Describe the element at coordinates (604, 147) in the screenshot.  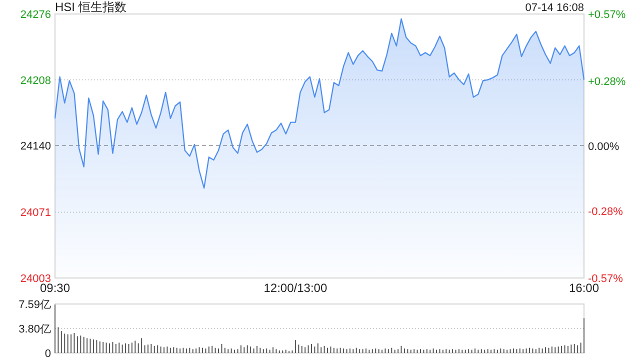
I see `y2-tick-label: 0.00%` at that location.